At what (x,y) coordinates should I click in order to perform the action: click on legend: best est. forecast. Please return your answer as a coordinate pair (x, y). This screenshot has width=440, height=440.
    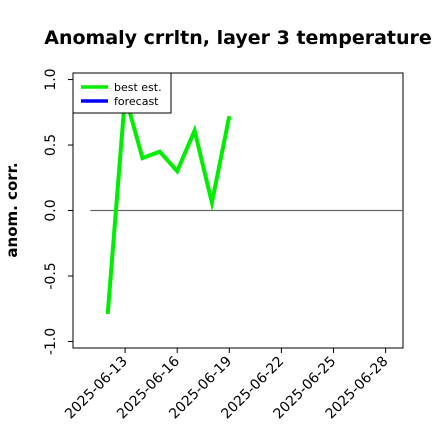
    Looking at the image, I should click on (122, 93).